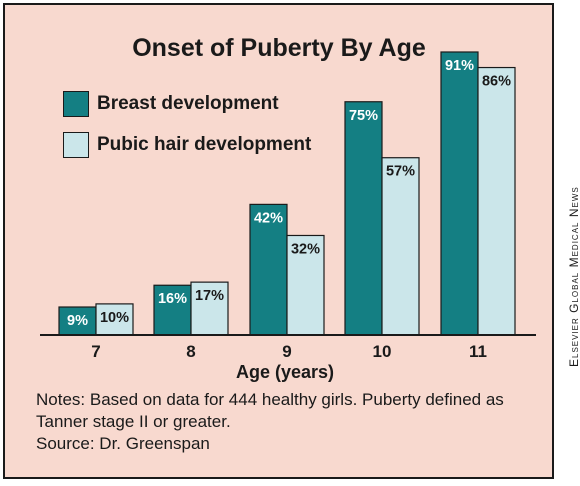 The image size is (580, 486). Describe the element at coordinates (279, 48) in the screenshot. I see `chart-title: Onset of Puberty By Age` at that location.